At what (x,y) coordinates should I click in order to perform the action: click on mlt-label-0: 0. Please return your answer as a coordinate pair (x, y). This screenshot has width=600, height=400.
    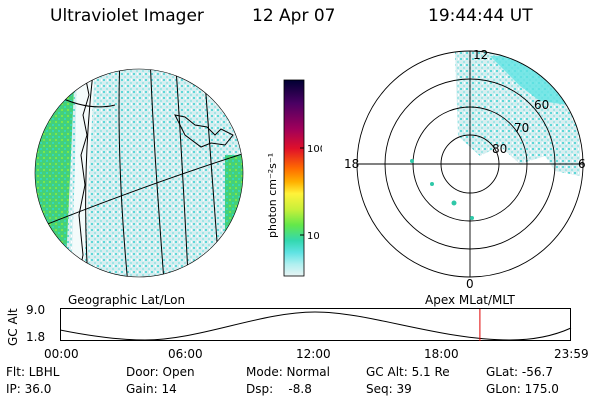
    Looking at the image, I should click on (470, 284).